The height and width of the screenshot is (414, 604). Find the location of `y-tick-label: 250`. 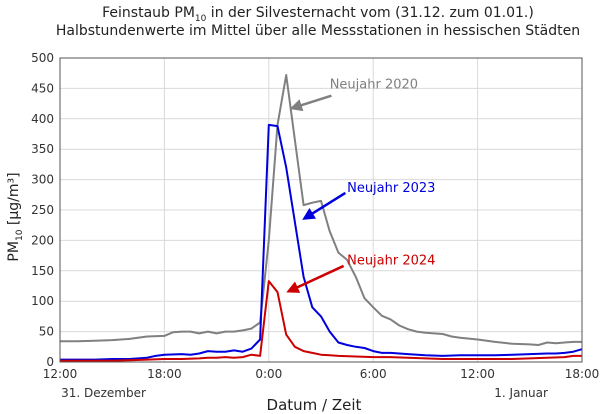

y-tick-label: 250 is located at coordinates (42, 210).